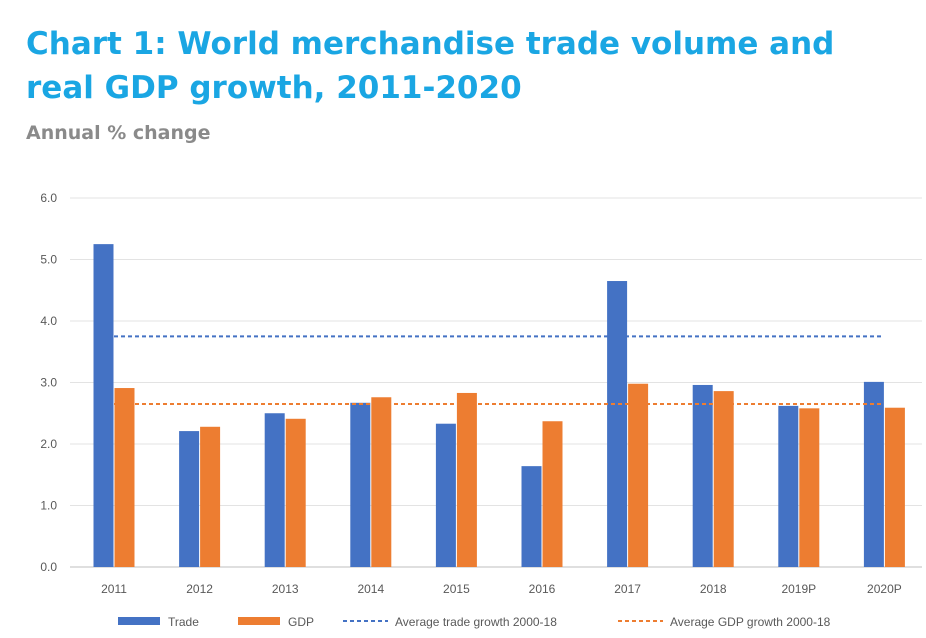 Image resolution: width=926 pixels, height=638 pixels. Describe the element at coordinates (542, 589) in the screenshot. I see `x-tick-label: 2016` at that location.